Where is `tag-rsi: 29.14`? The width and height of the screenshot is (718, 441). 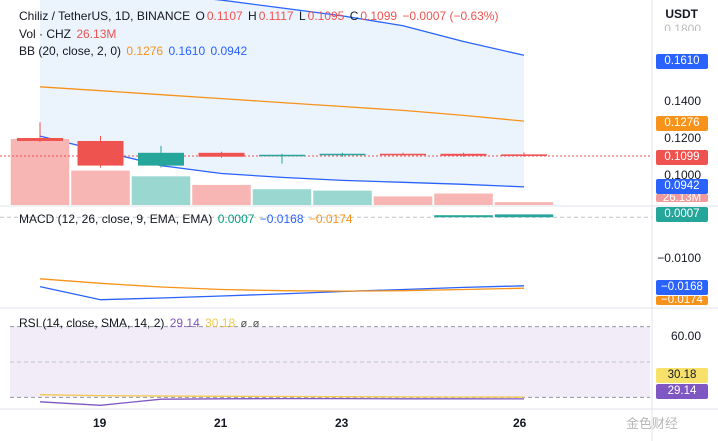
tag-rsi: 29.14 is located at coordinates (682, 391).